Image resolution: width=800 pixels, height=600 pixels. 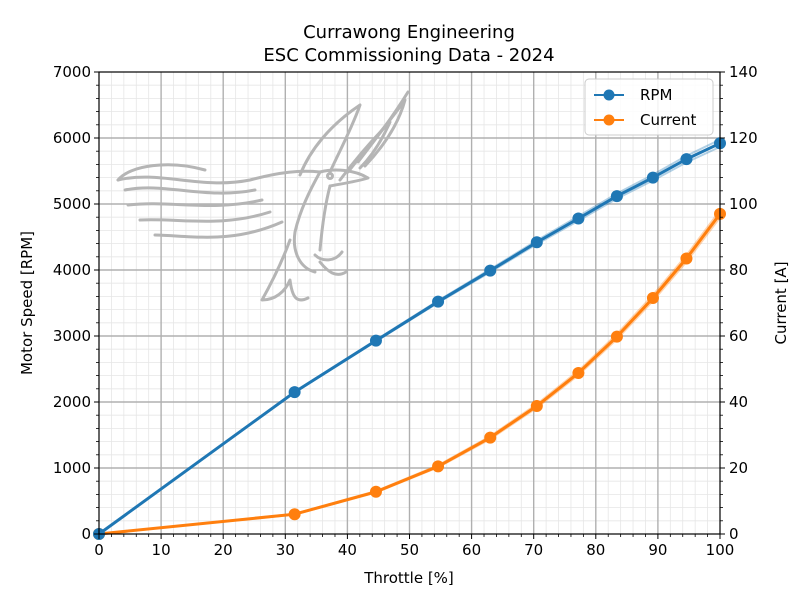 What do you see at coordinates (743, 204) in the screenshot?
I see `right-y-tick-label: 100` at bounding box center [743, 204].